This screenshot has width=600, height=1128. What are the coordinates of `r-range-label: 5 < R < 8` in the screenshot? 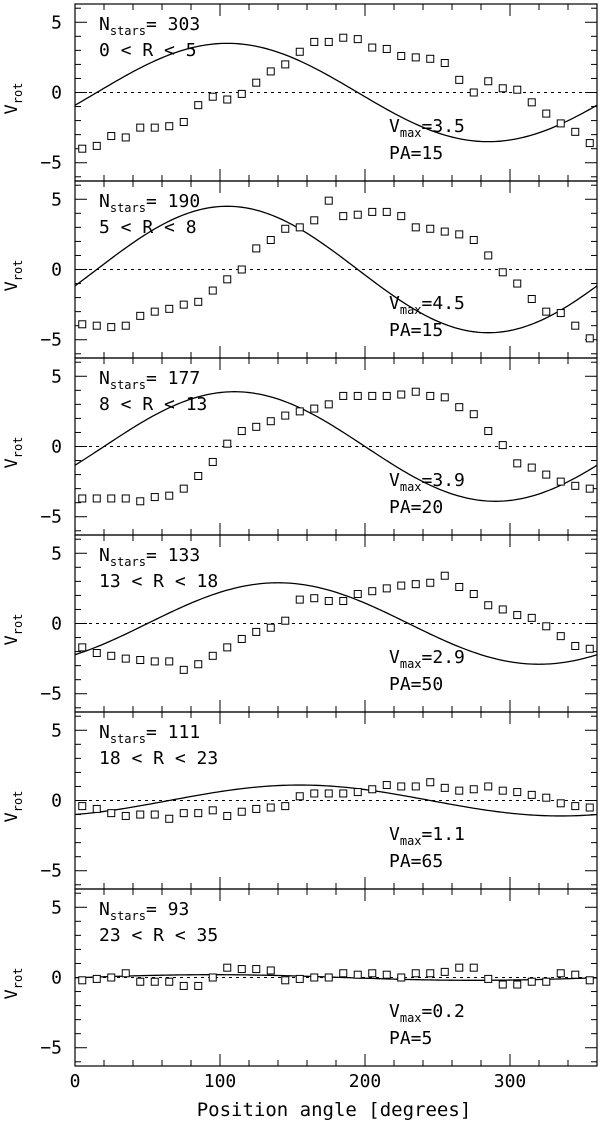 It's located at (148, 227).